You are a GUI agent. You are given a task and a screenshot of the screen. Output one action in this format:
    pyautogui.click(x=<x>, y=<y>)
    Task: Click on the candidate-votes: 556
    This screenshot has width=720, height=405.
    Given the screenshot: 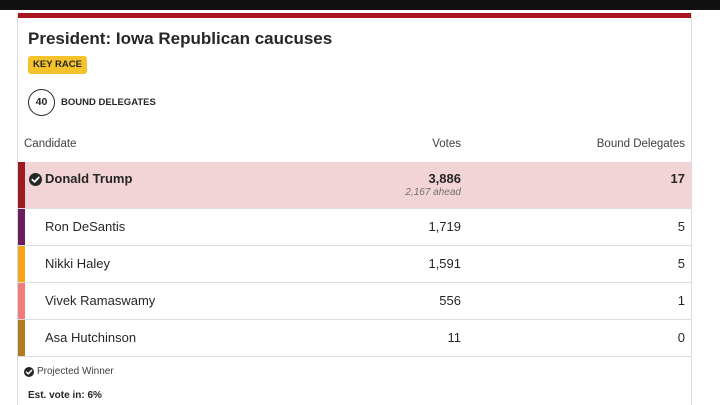 What is the action you would take?
    pyautogui.click(x=450, y=300)
    